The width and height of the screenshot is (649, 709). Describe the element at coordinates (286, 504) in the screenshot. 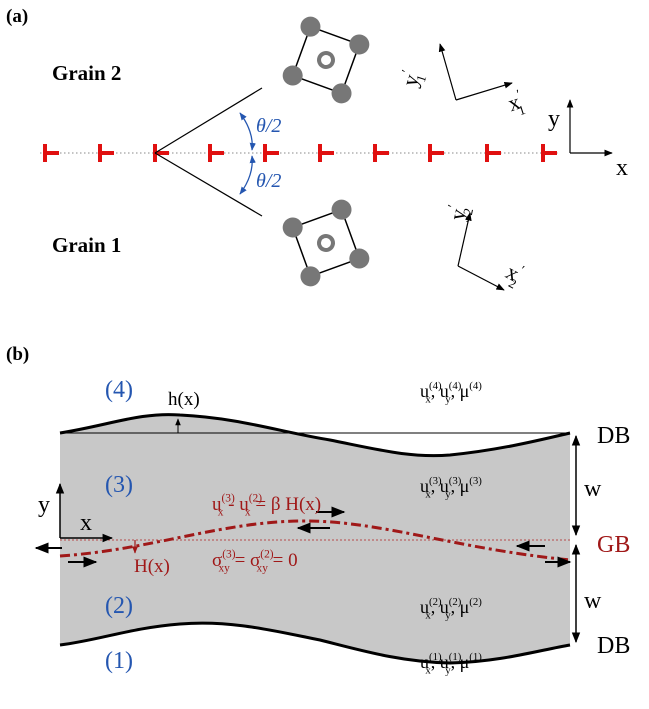

I see `math-base: = β H(x)` at that location.